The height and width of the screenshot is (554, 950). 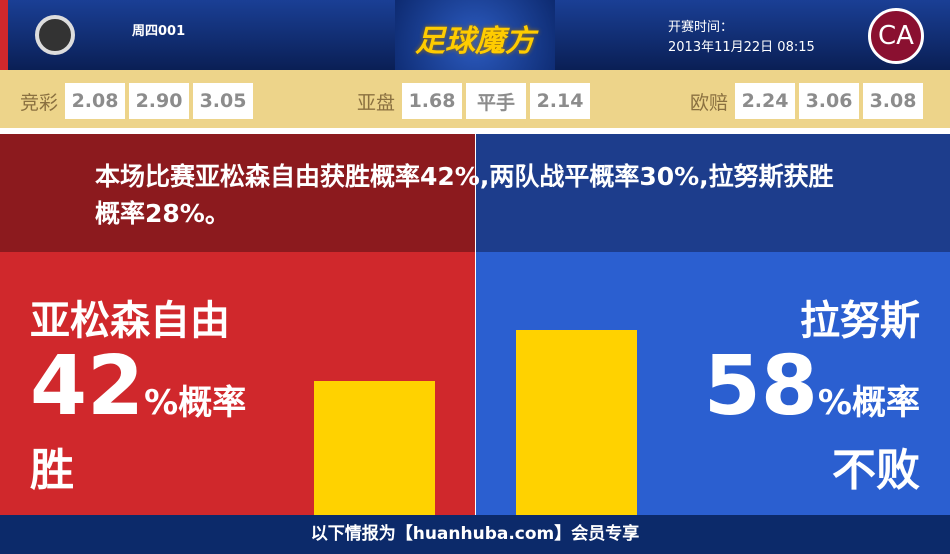 What do you see at coordinates (39, 102) in the screenshot?
I see `odds-label: 竞彩` at bounding box center [39, 102].